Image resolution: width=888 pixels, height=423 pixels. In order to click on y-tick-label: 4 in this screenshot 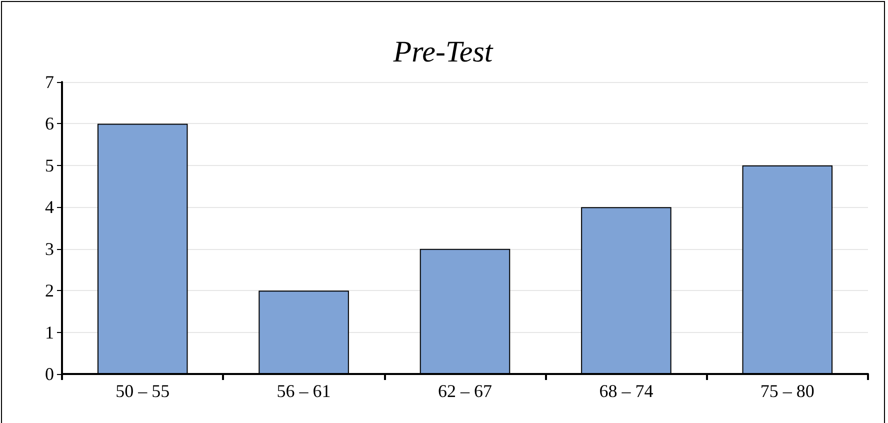, I will do `click(49, 207)`.